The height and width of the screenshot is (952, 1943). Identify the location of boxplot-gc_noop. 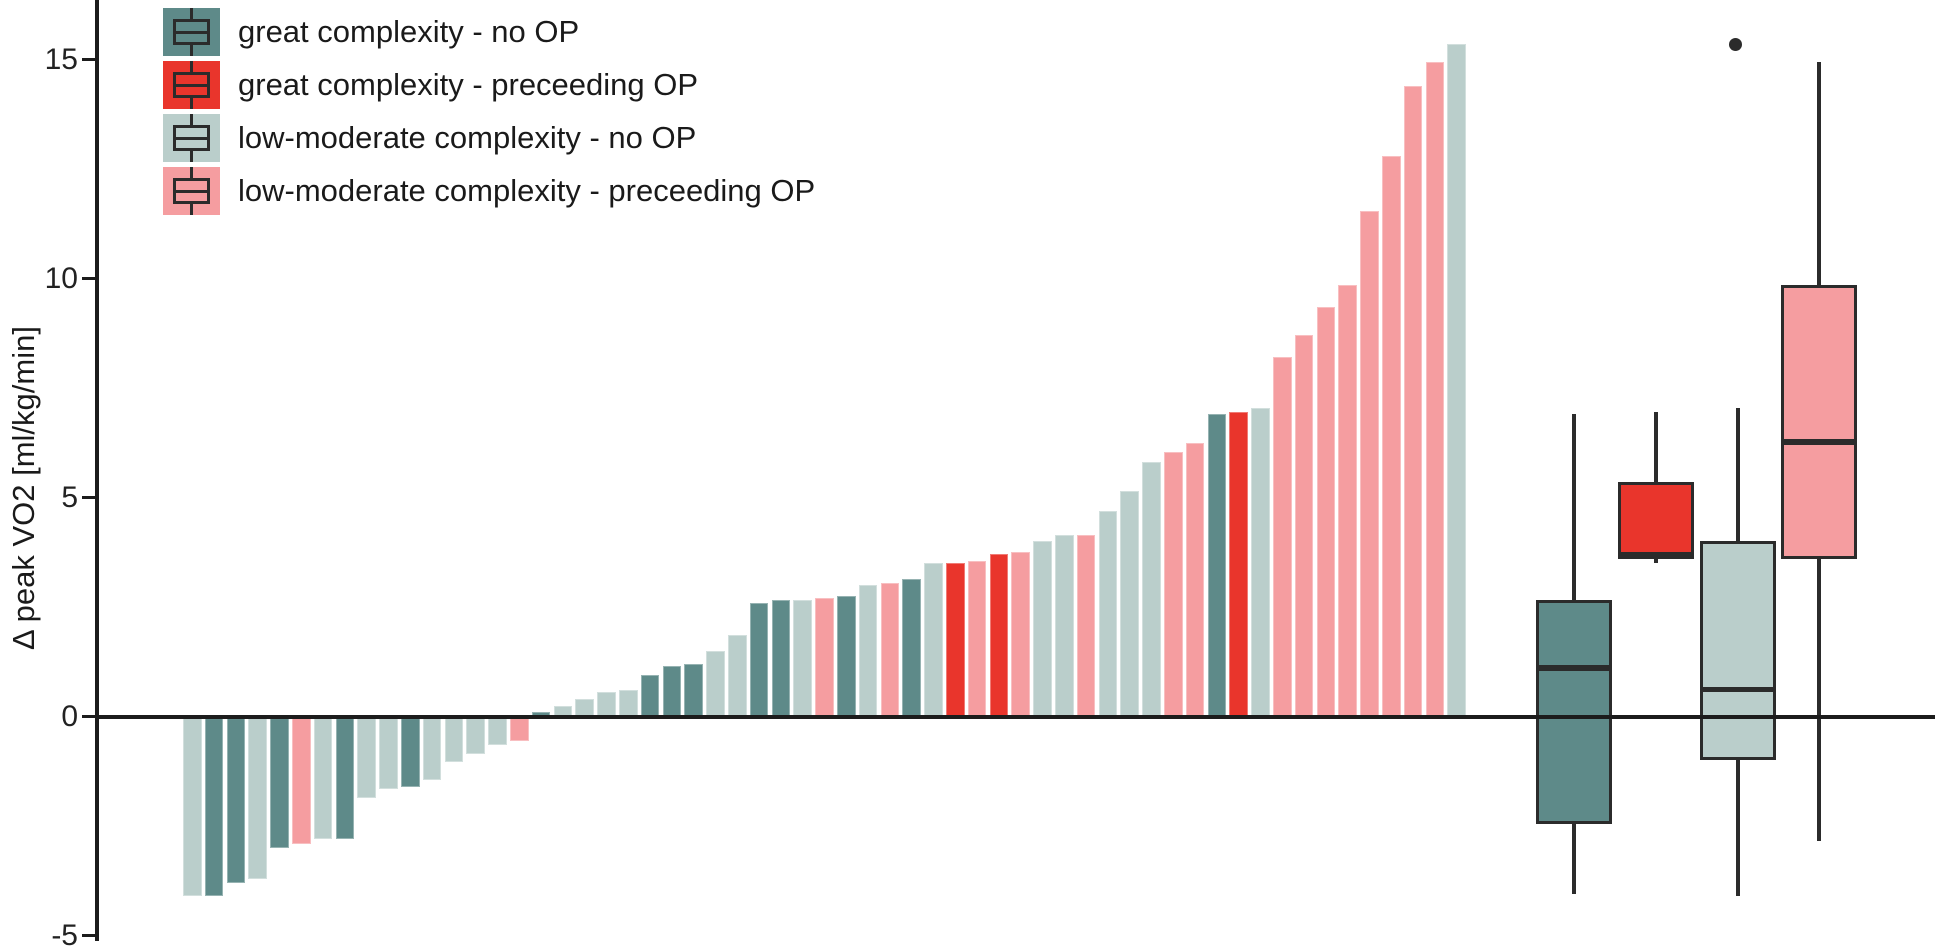
(1574, 712).